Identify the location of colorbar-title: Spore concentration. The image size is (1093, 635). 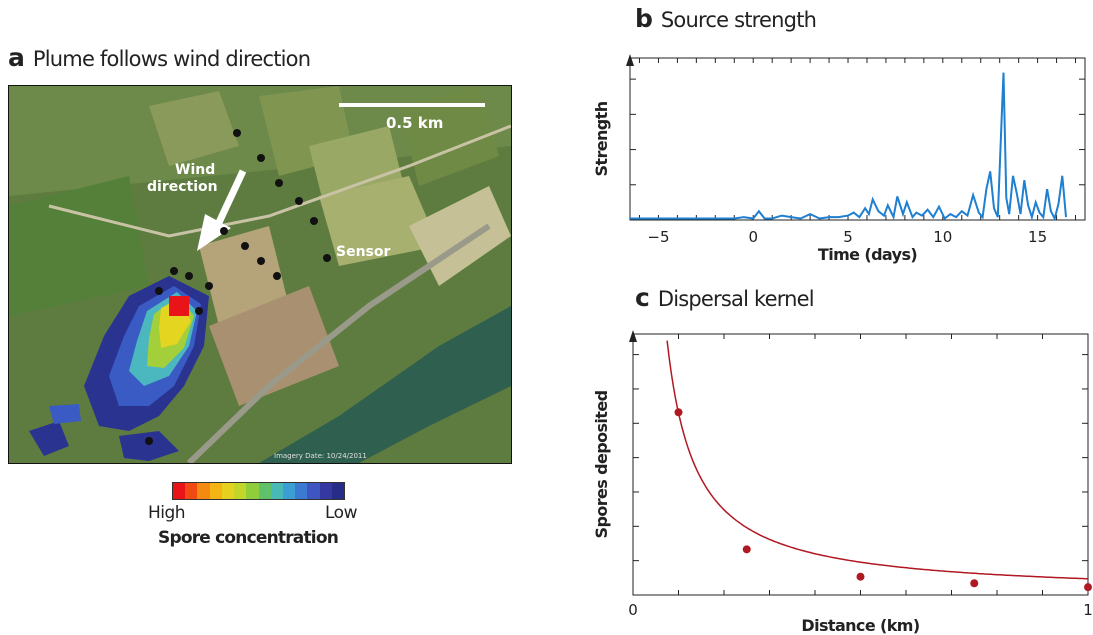
(248, 538).